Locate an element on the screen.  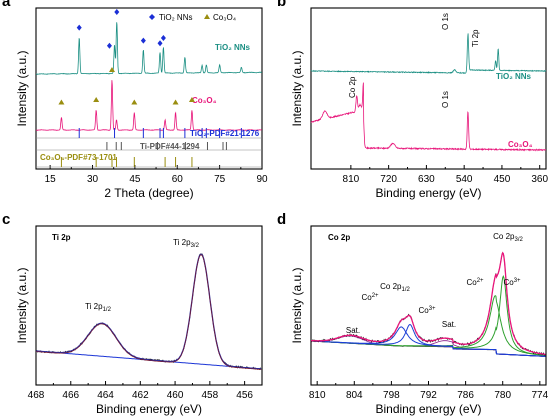
panel-c-y-axis-label: Intensity (a.u.) is located at coordinates (22, 305).